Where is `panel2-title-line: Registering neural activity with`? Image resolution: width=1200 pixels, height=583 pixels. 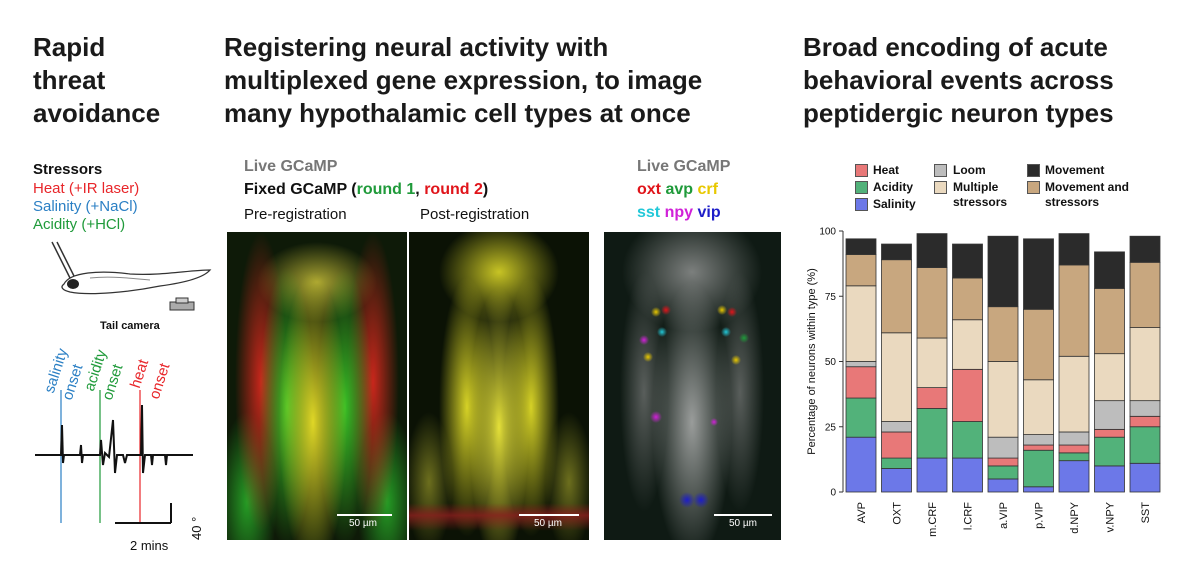
panel2-title-line: Registering neural activity with is located at coordinates (416, 47).